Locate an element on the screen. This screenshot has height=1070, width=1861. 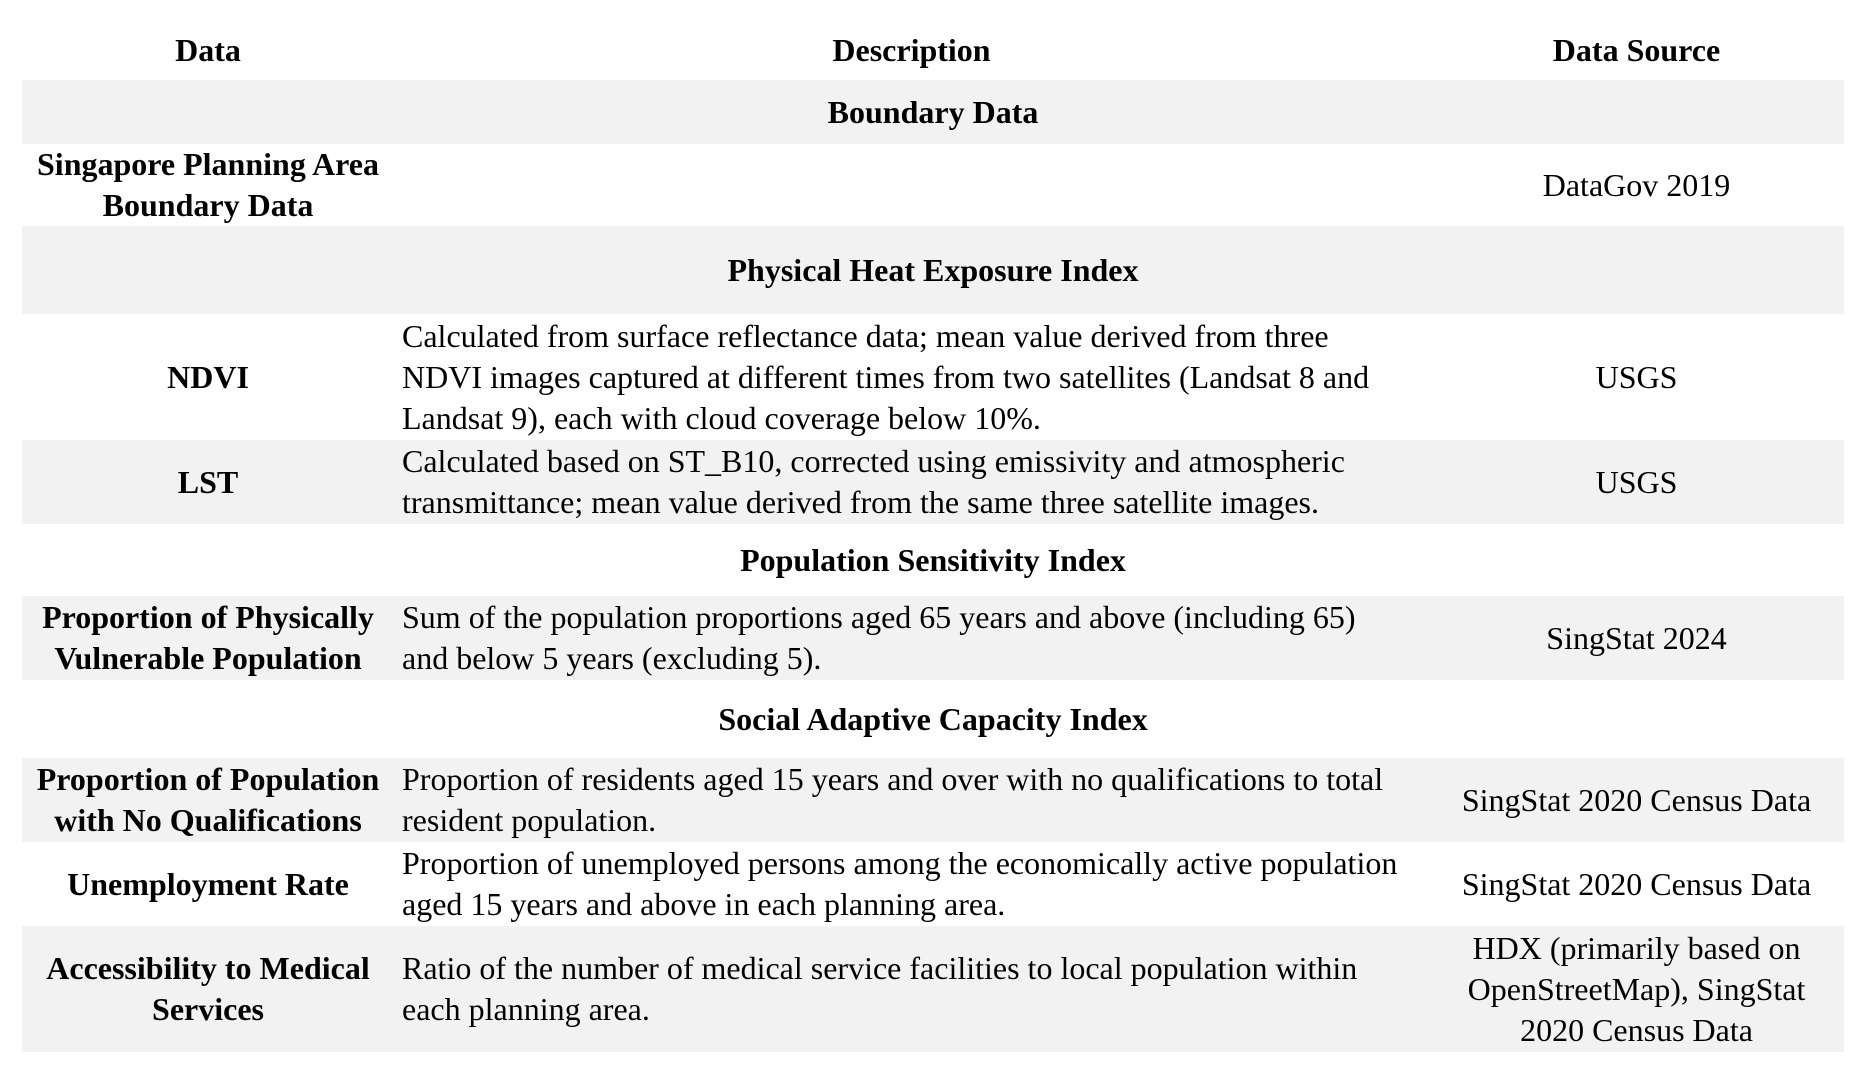
section-title: Physical Heat Exposure Index is located at coordinates (933, 270).